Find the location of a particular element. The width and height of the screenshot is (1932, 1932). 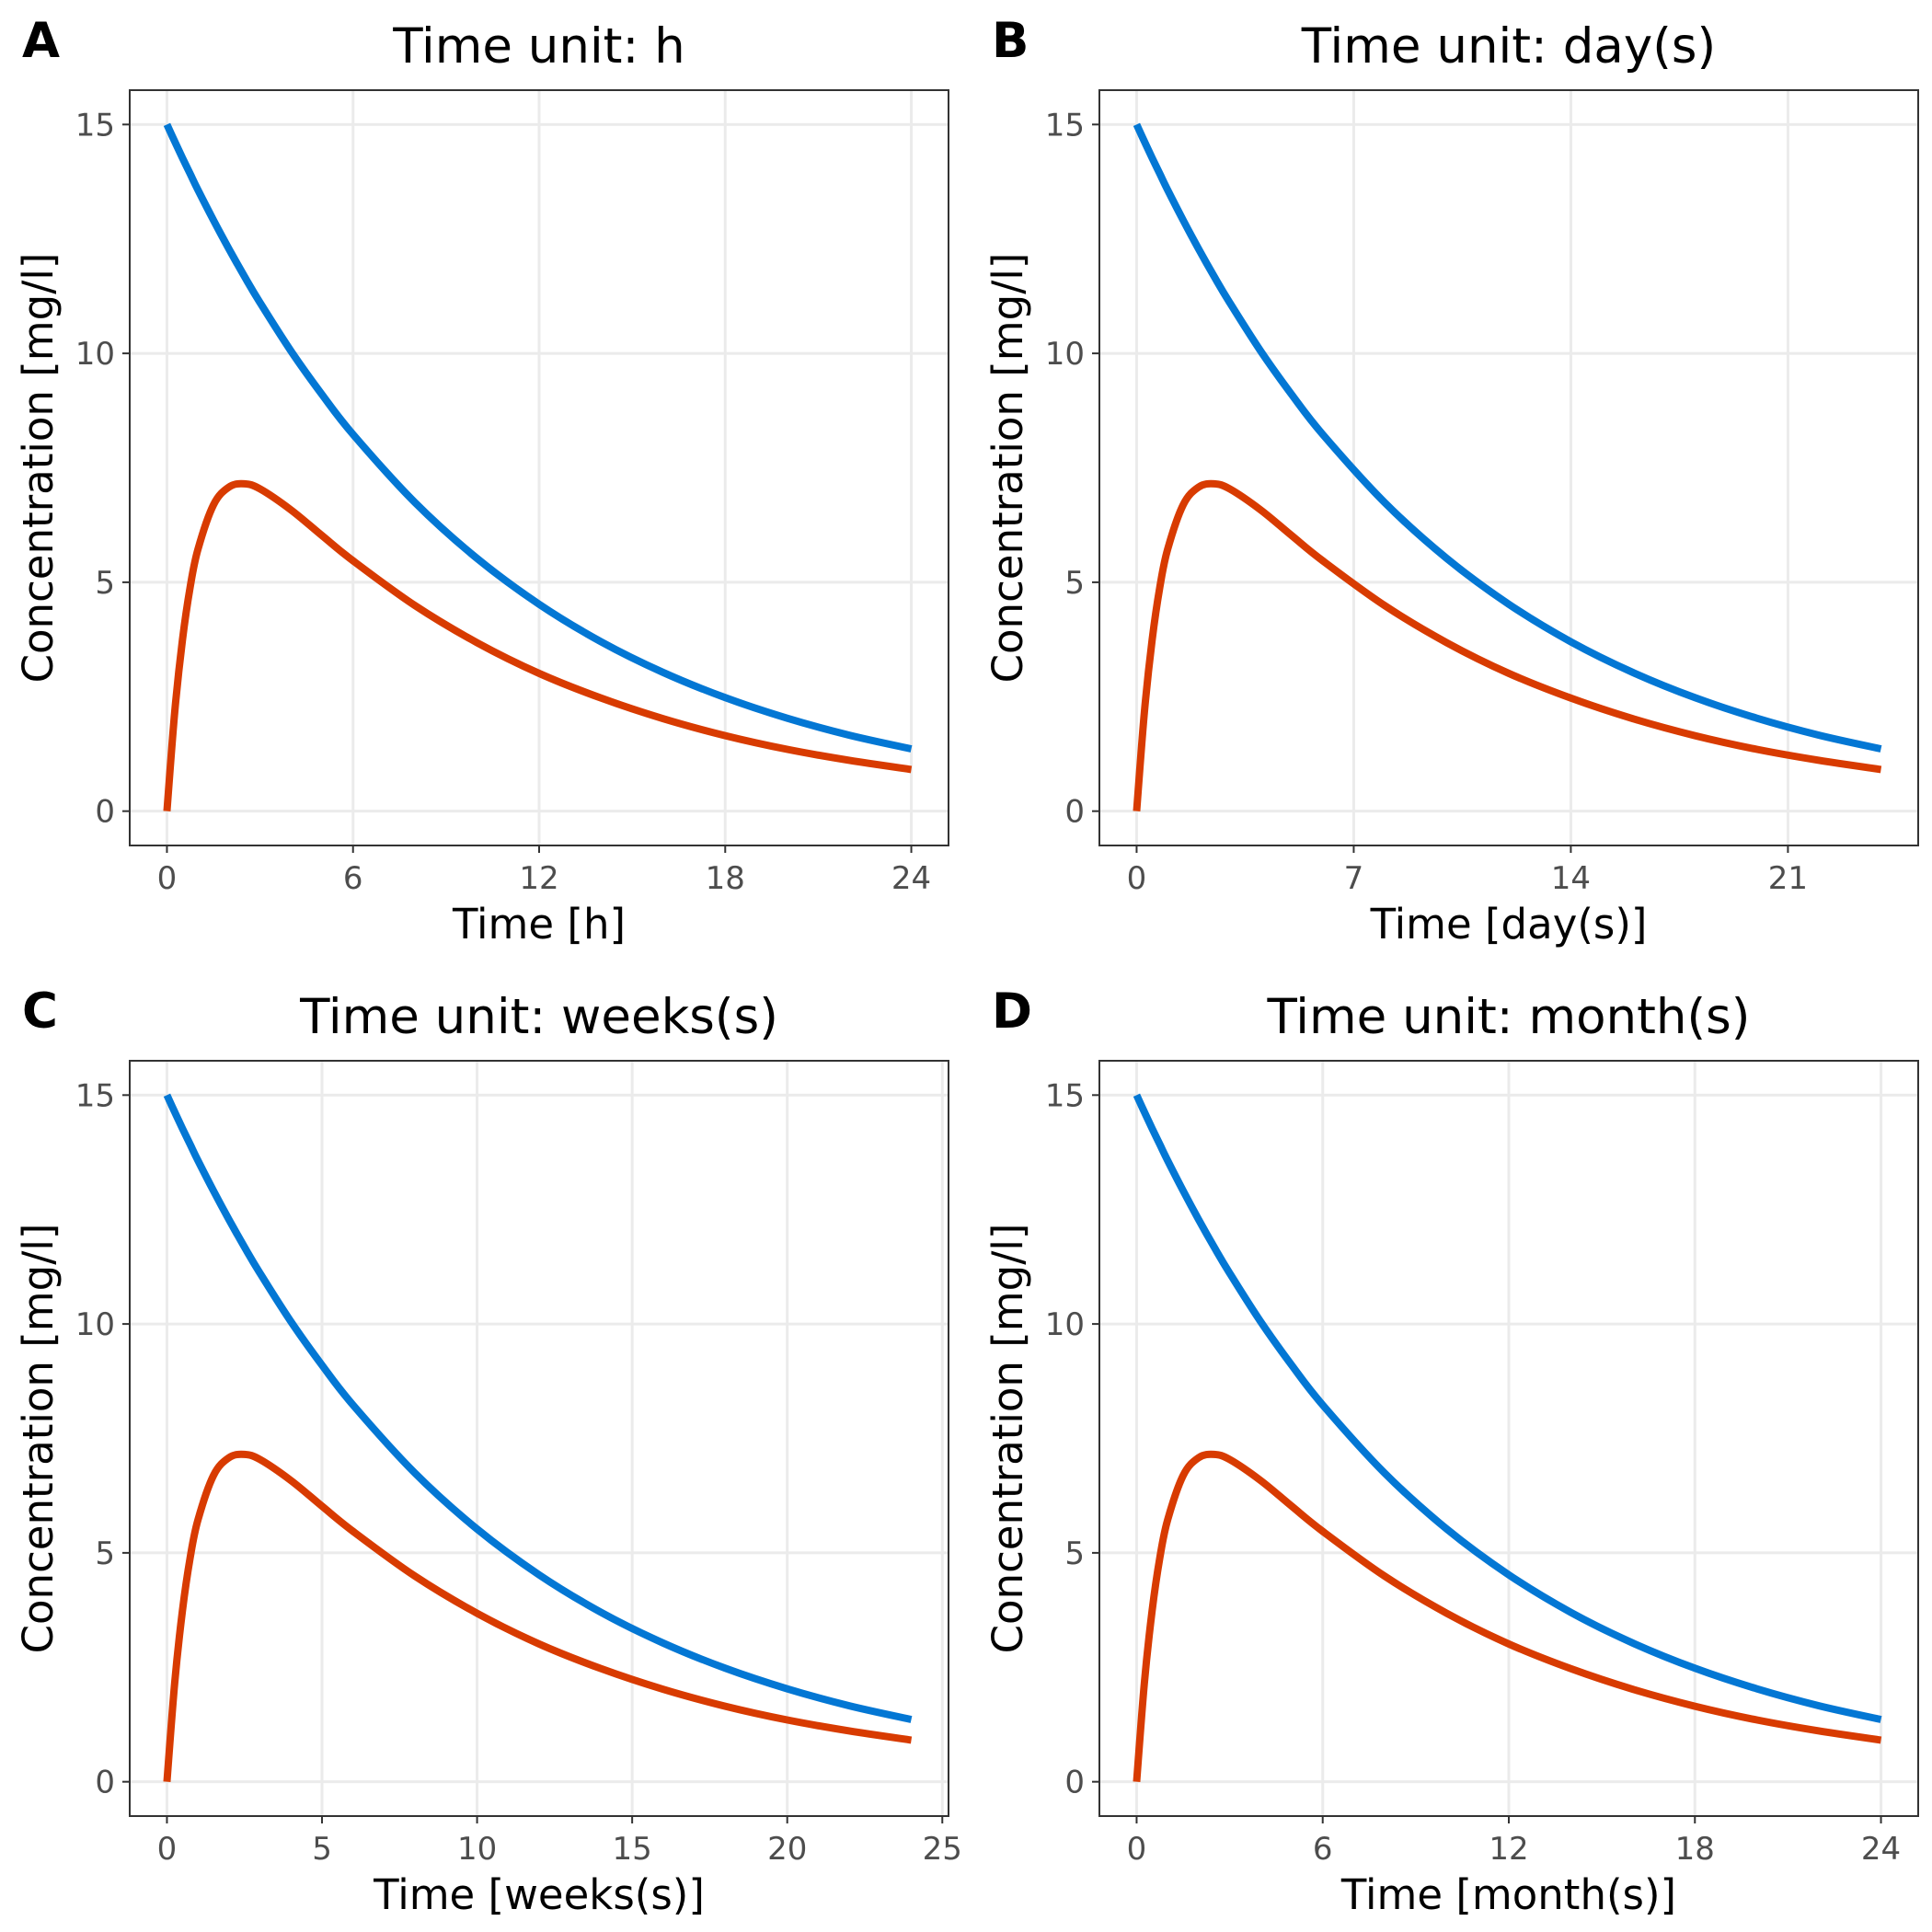

panel-letter: A is located at coordinates (41, 41).